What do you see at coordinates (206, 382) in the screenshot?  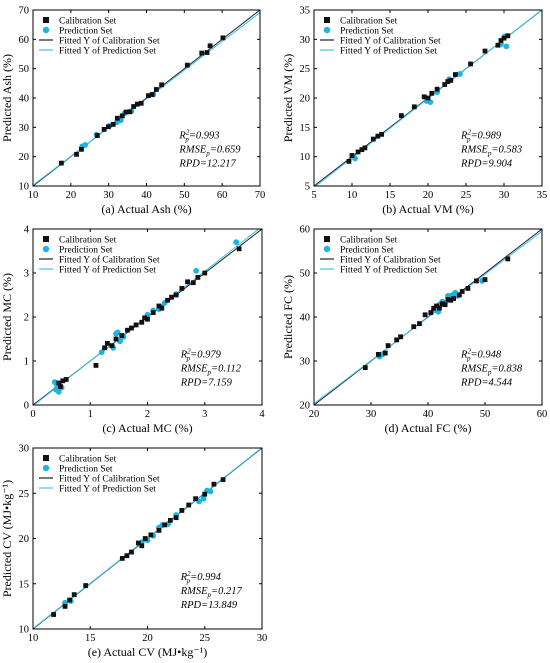 I see `stat-rpd: RPD=7.159` at bounding box center [206, 382].